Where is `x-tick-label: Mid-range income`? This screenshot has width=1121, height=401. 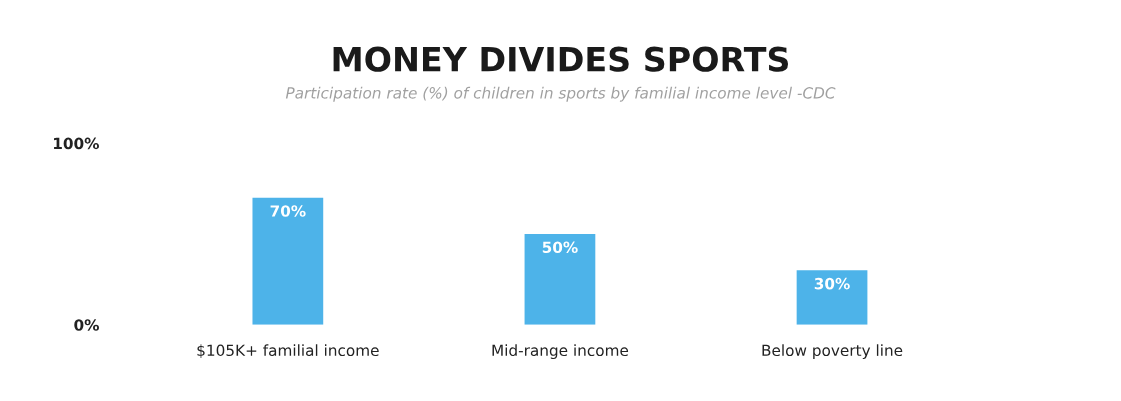 x-tick-label: Mid-range income is located at coordinates (560, 352).